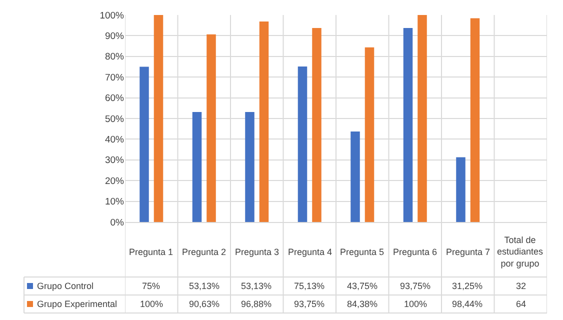 The height and width of the screenshot is (320, 563). I want to click on y-tick-label: 60%, so click(114, 98).